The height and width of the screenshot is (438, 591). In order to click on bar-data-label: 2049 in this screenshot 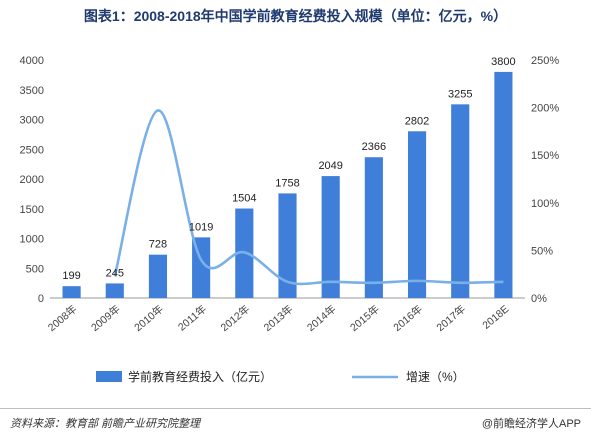, I will do `click(330, 166)`.